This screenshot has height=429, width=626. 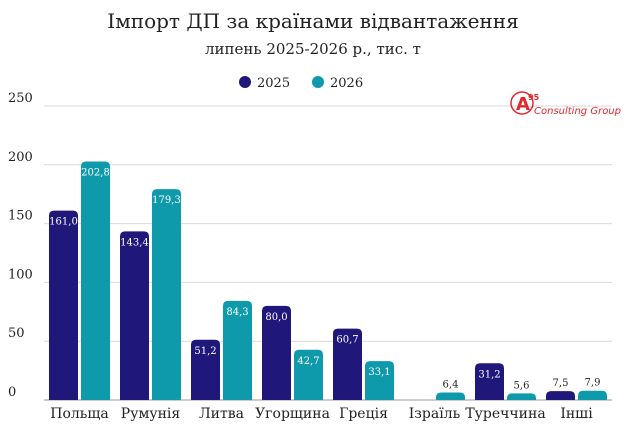 What do you see at coordinates (313, 49) in the screenshot?
I see `chart-subtitle: липень 2025-2026 р., тис. т` at bounding box center [313, 49].